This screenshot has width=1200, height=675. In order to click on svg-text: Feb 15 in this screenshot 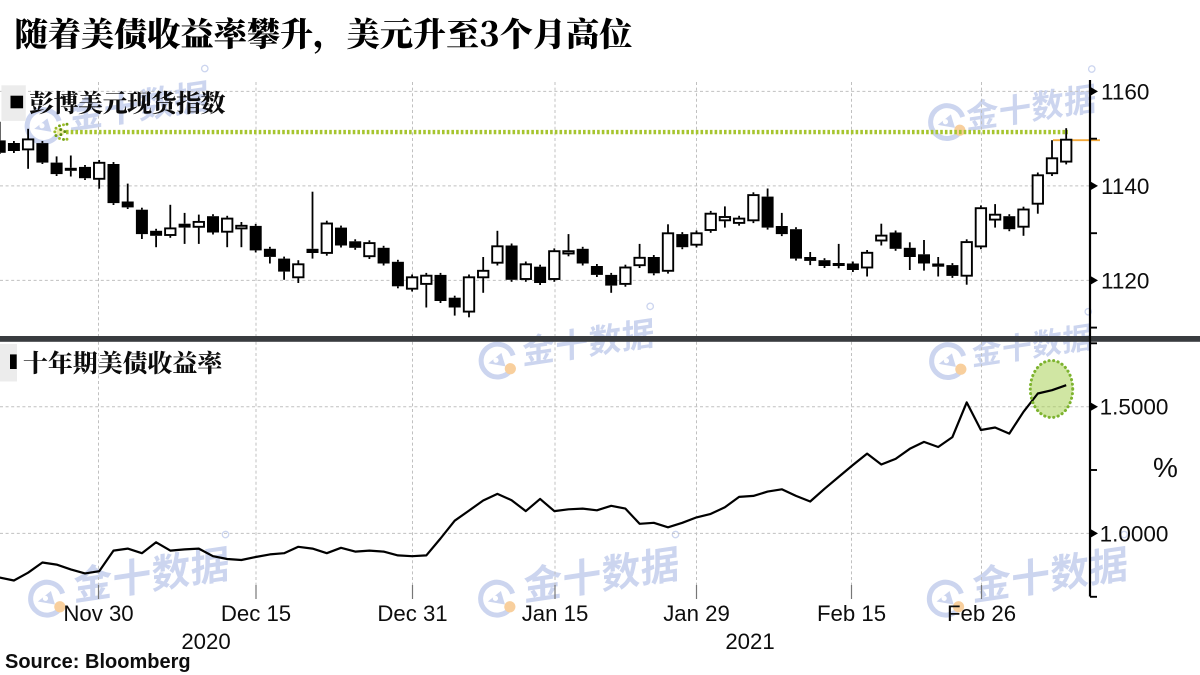, I will do `click(851, 613)`.